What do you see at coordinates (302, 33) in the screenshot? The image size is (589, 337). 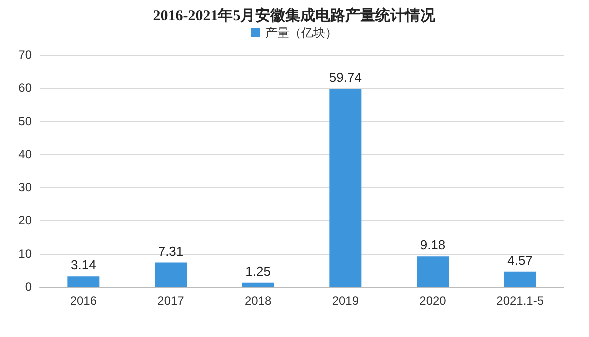 I see `legend-label: 产量（亿块）` at bounding box center [302, 33].